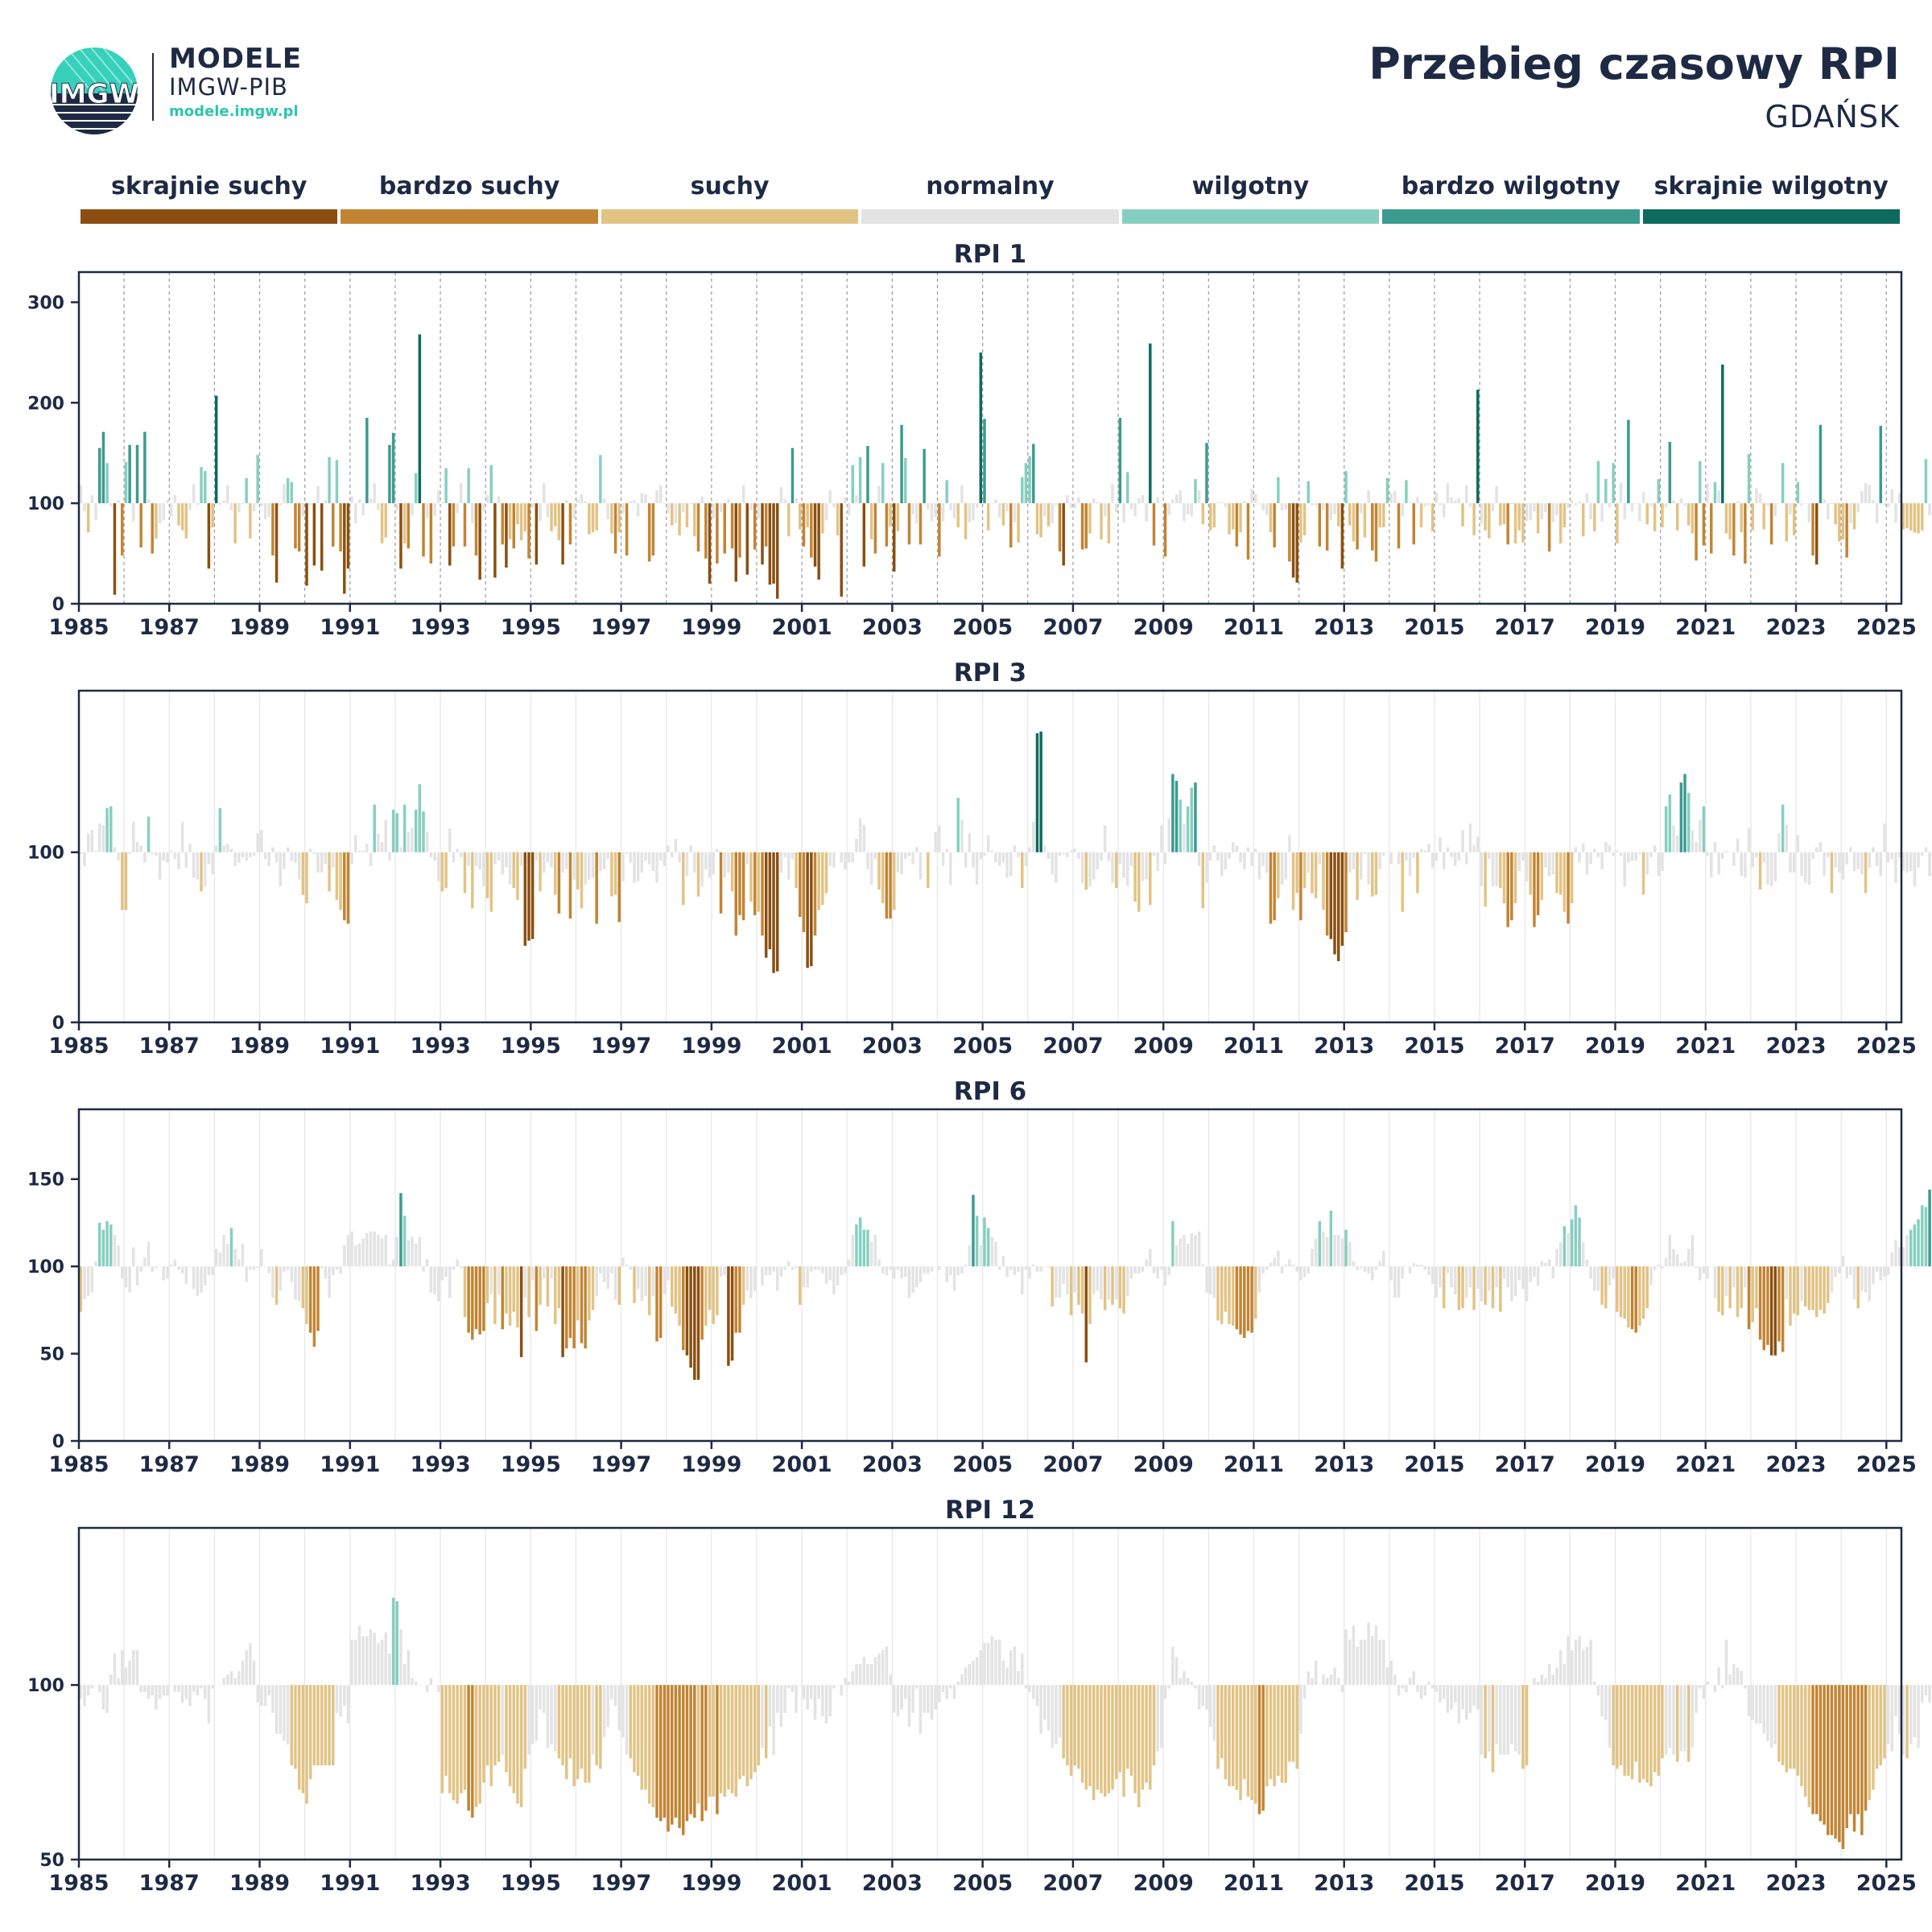  I want to click on x-tick-label: 1987, so click(169, 627).